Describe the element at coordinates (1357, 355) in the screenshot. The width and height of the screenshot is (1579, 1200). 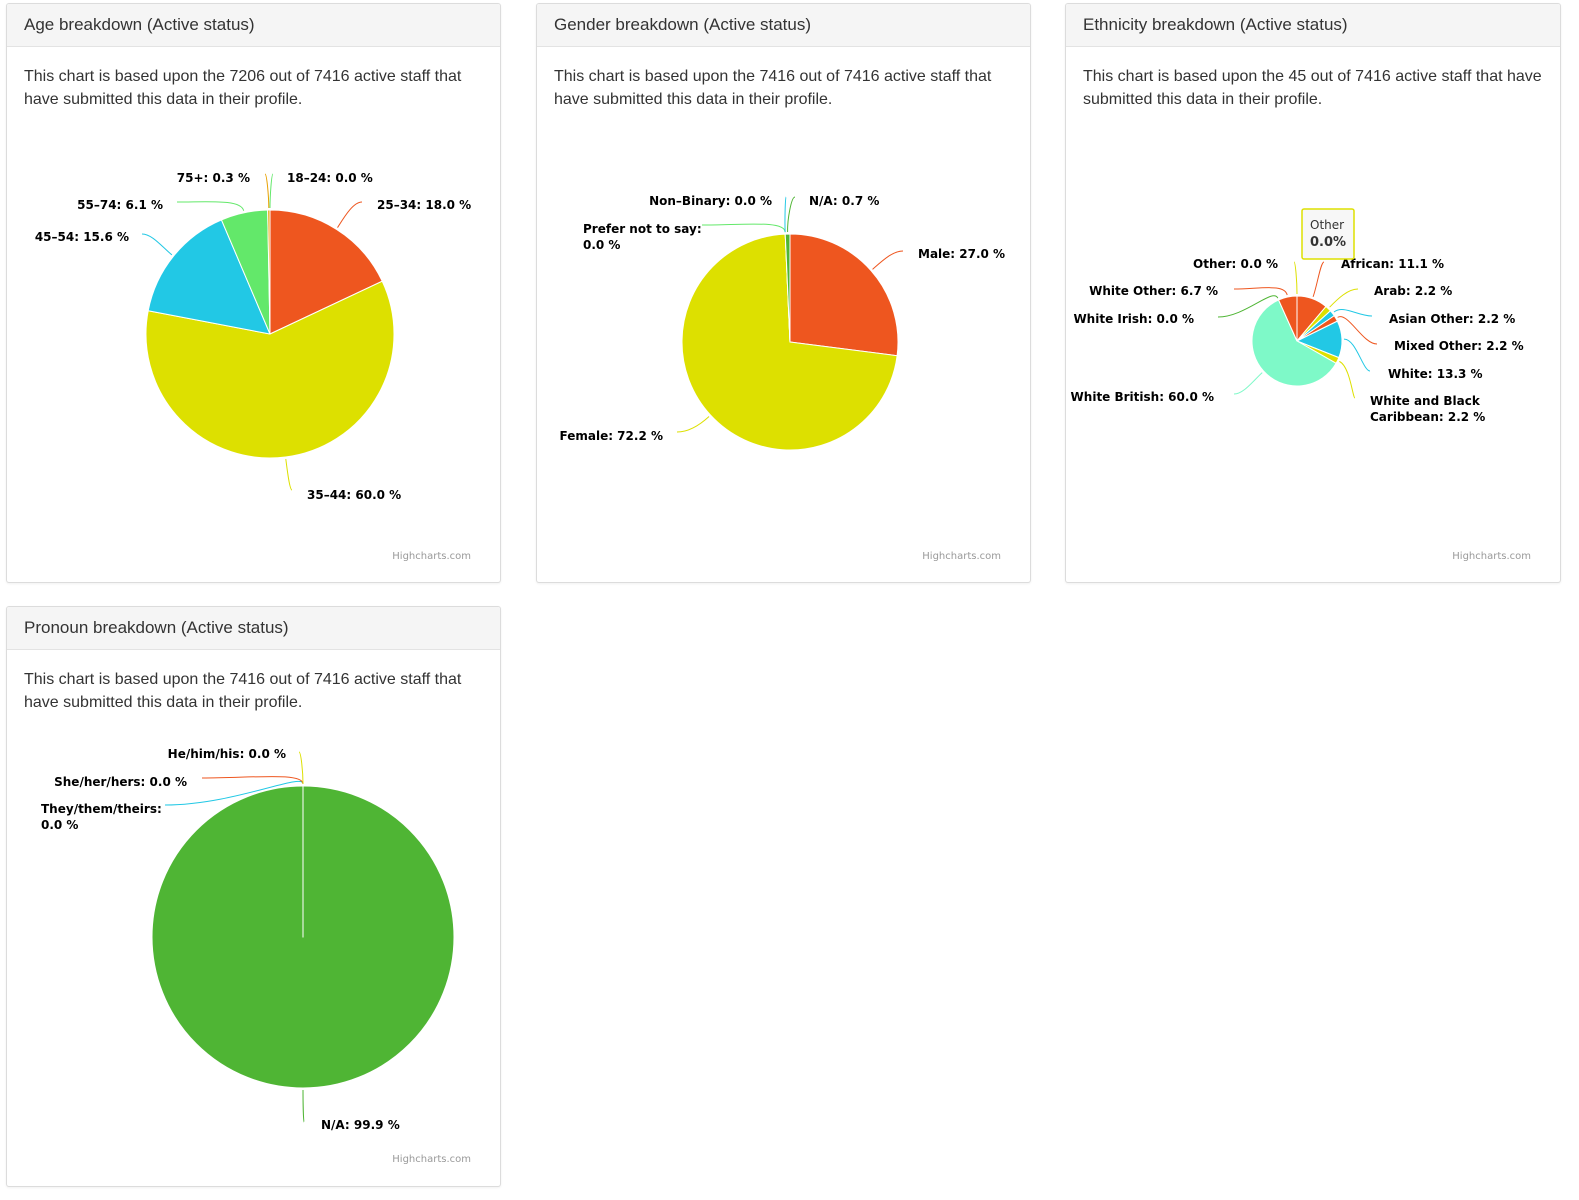
I see `connector-white` at that location.